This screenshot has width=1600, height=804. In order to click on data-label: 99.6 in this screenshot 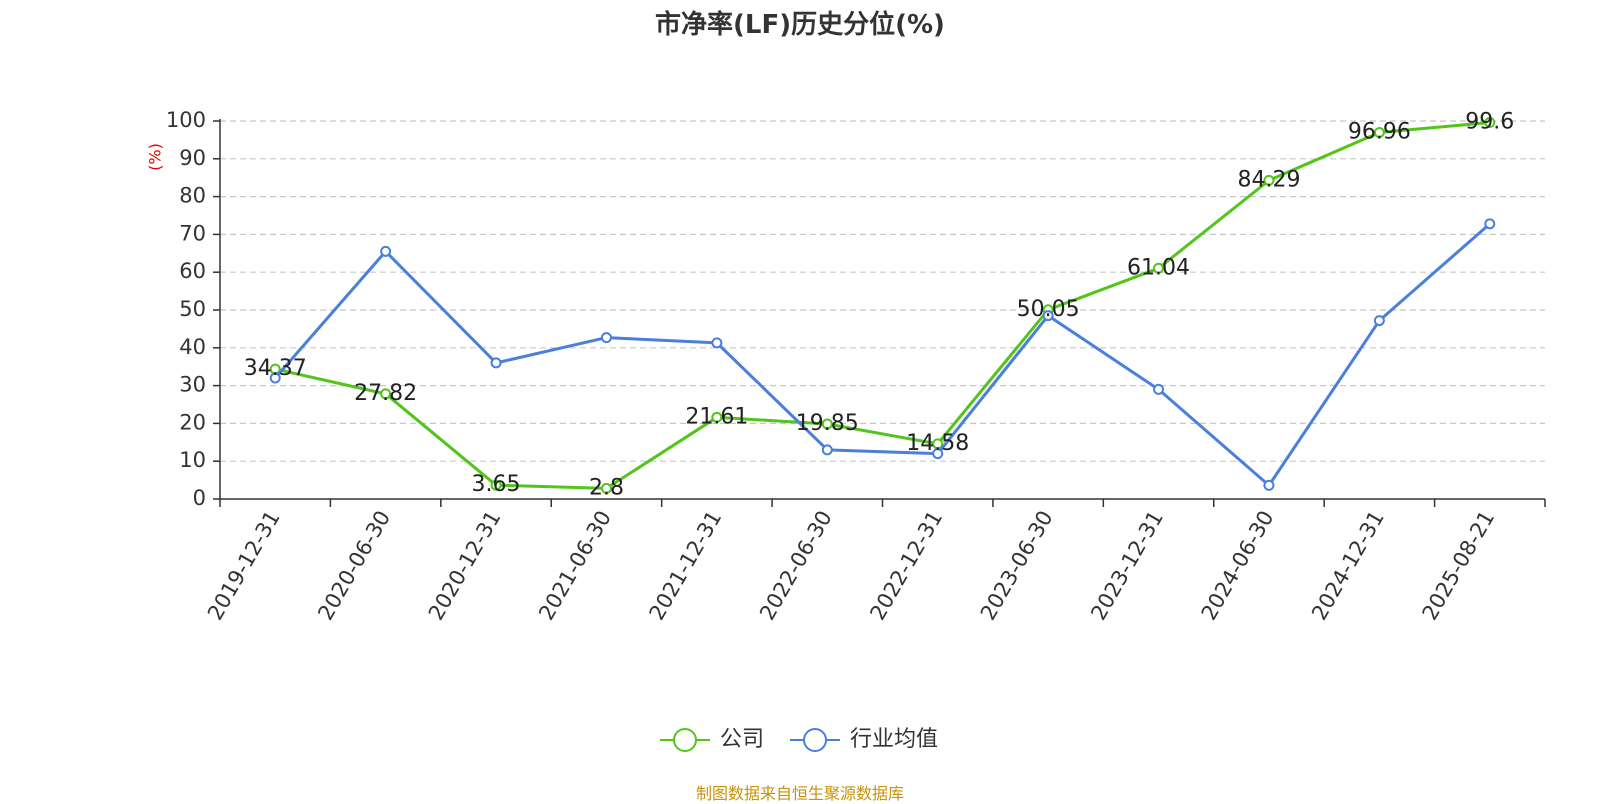, I will do `click(1489, 122)`.